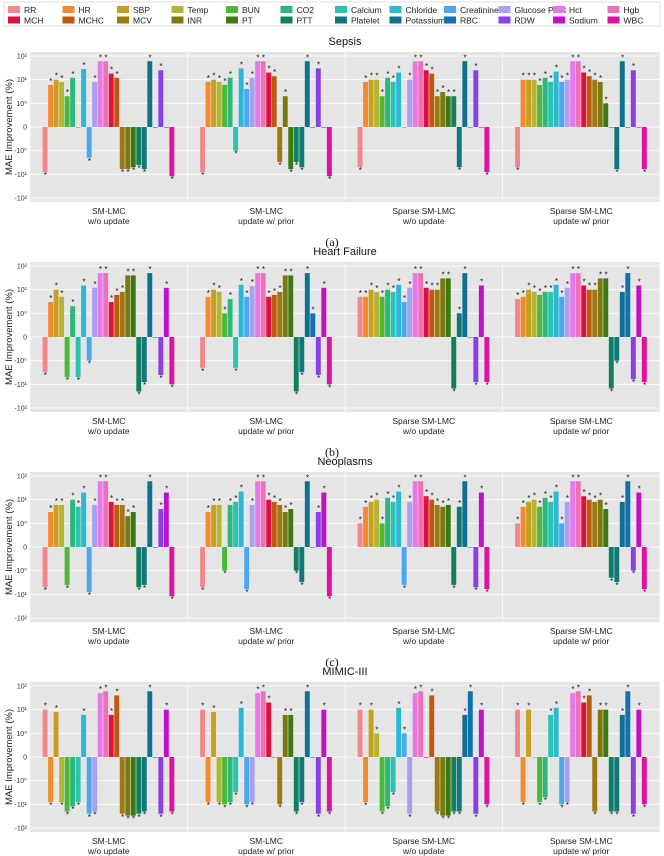  What do you see at coordinates (306, 10) in the screenshot?
I see `legend-label: CO2` at bounding box center [306, 10].